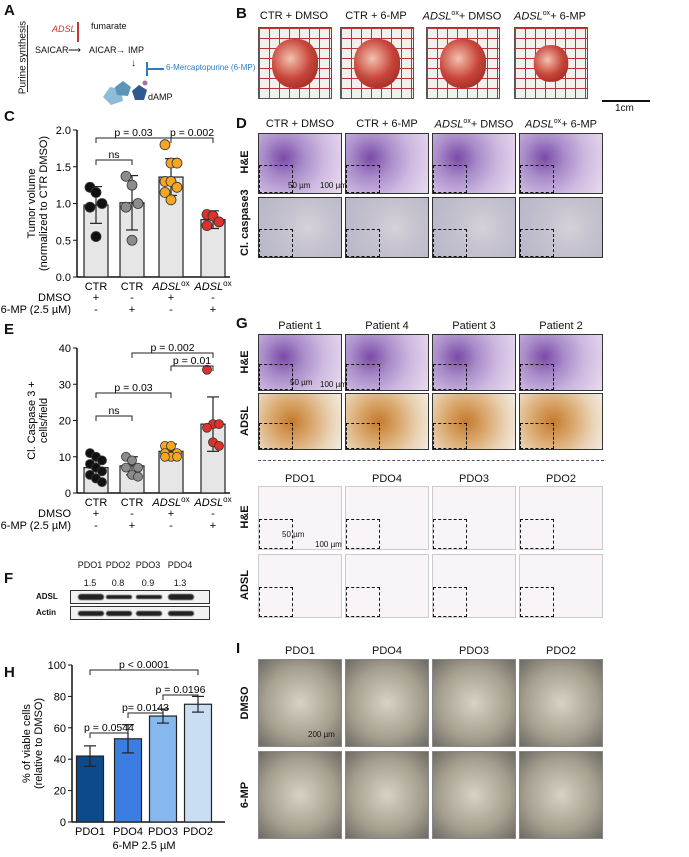  I want to click on condition-header-text: + 6-MP, so click(579, 124).